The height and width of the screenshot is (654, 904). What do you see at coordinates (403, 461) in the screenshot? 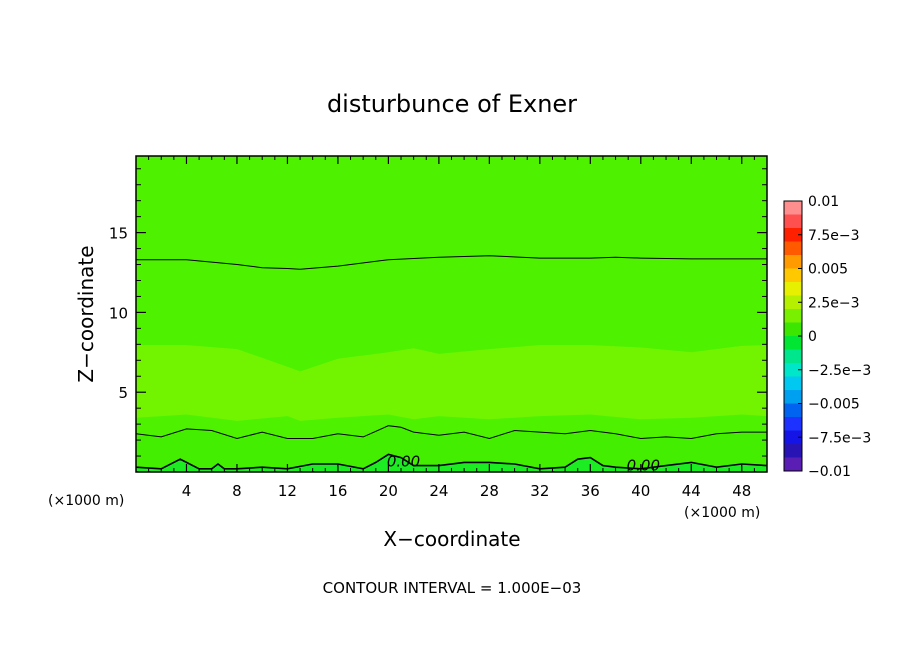
I see `contour-label-1: 0.00` at bounding box center [403, 461].